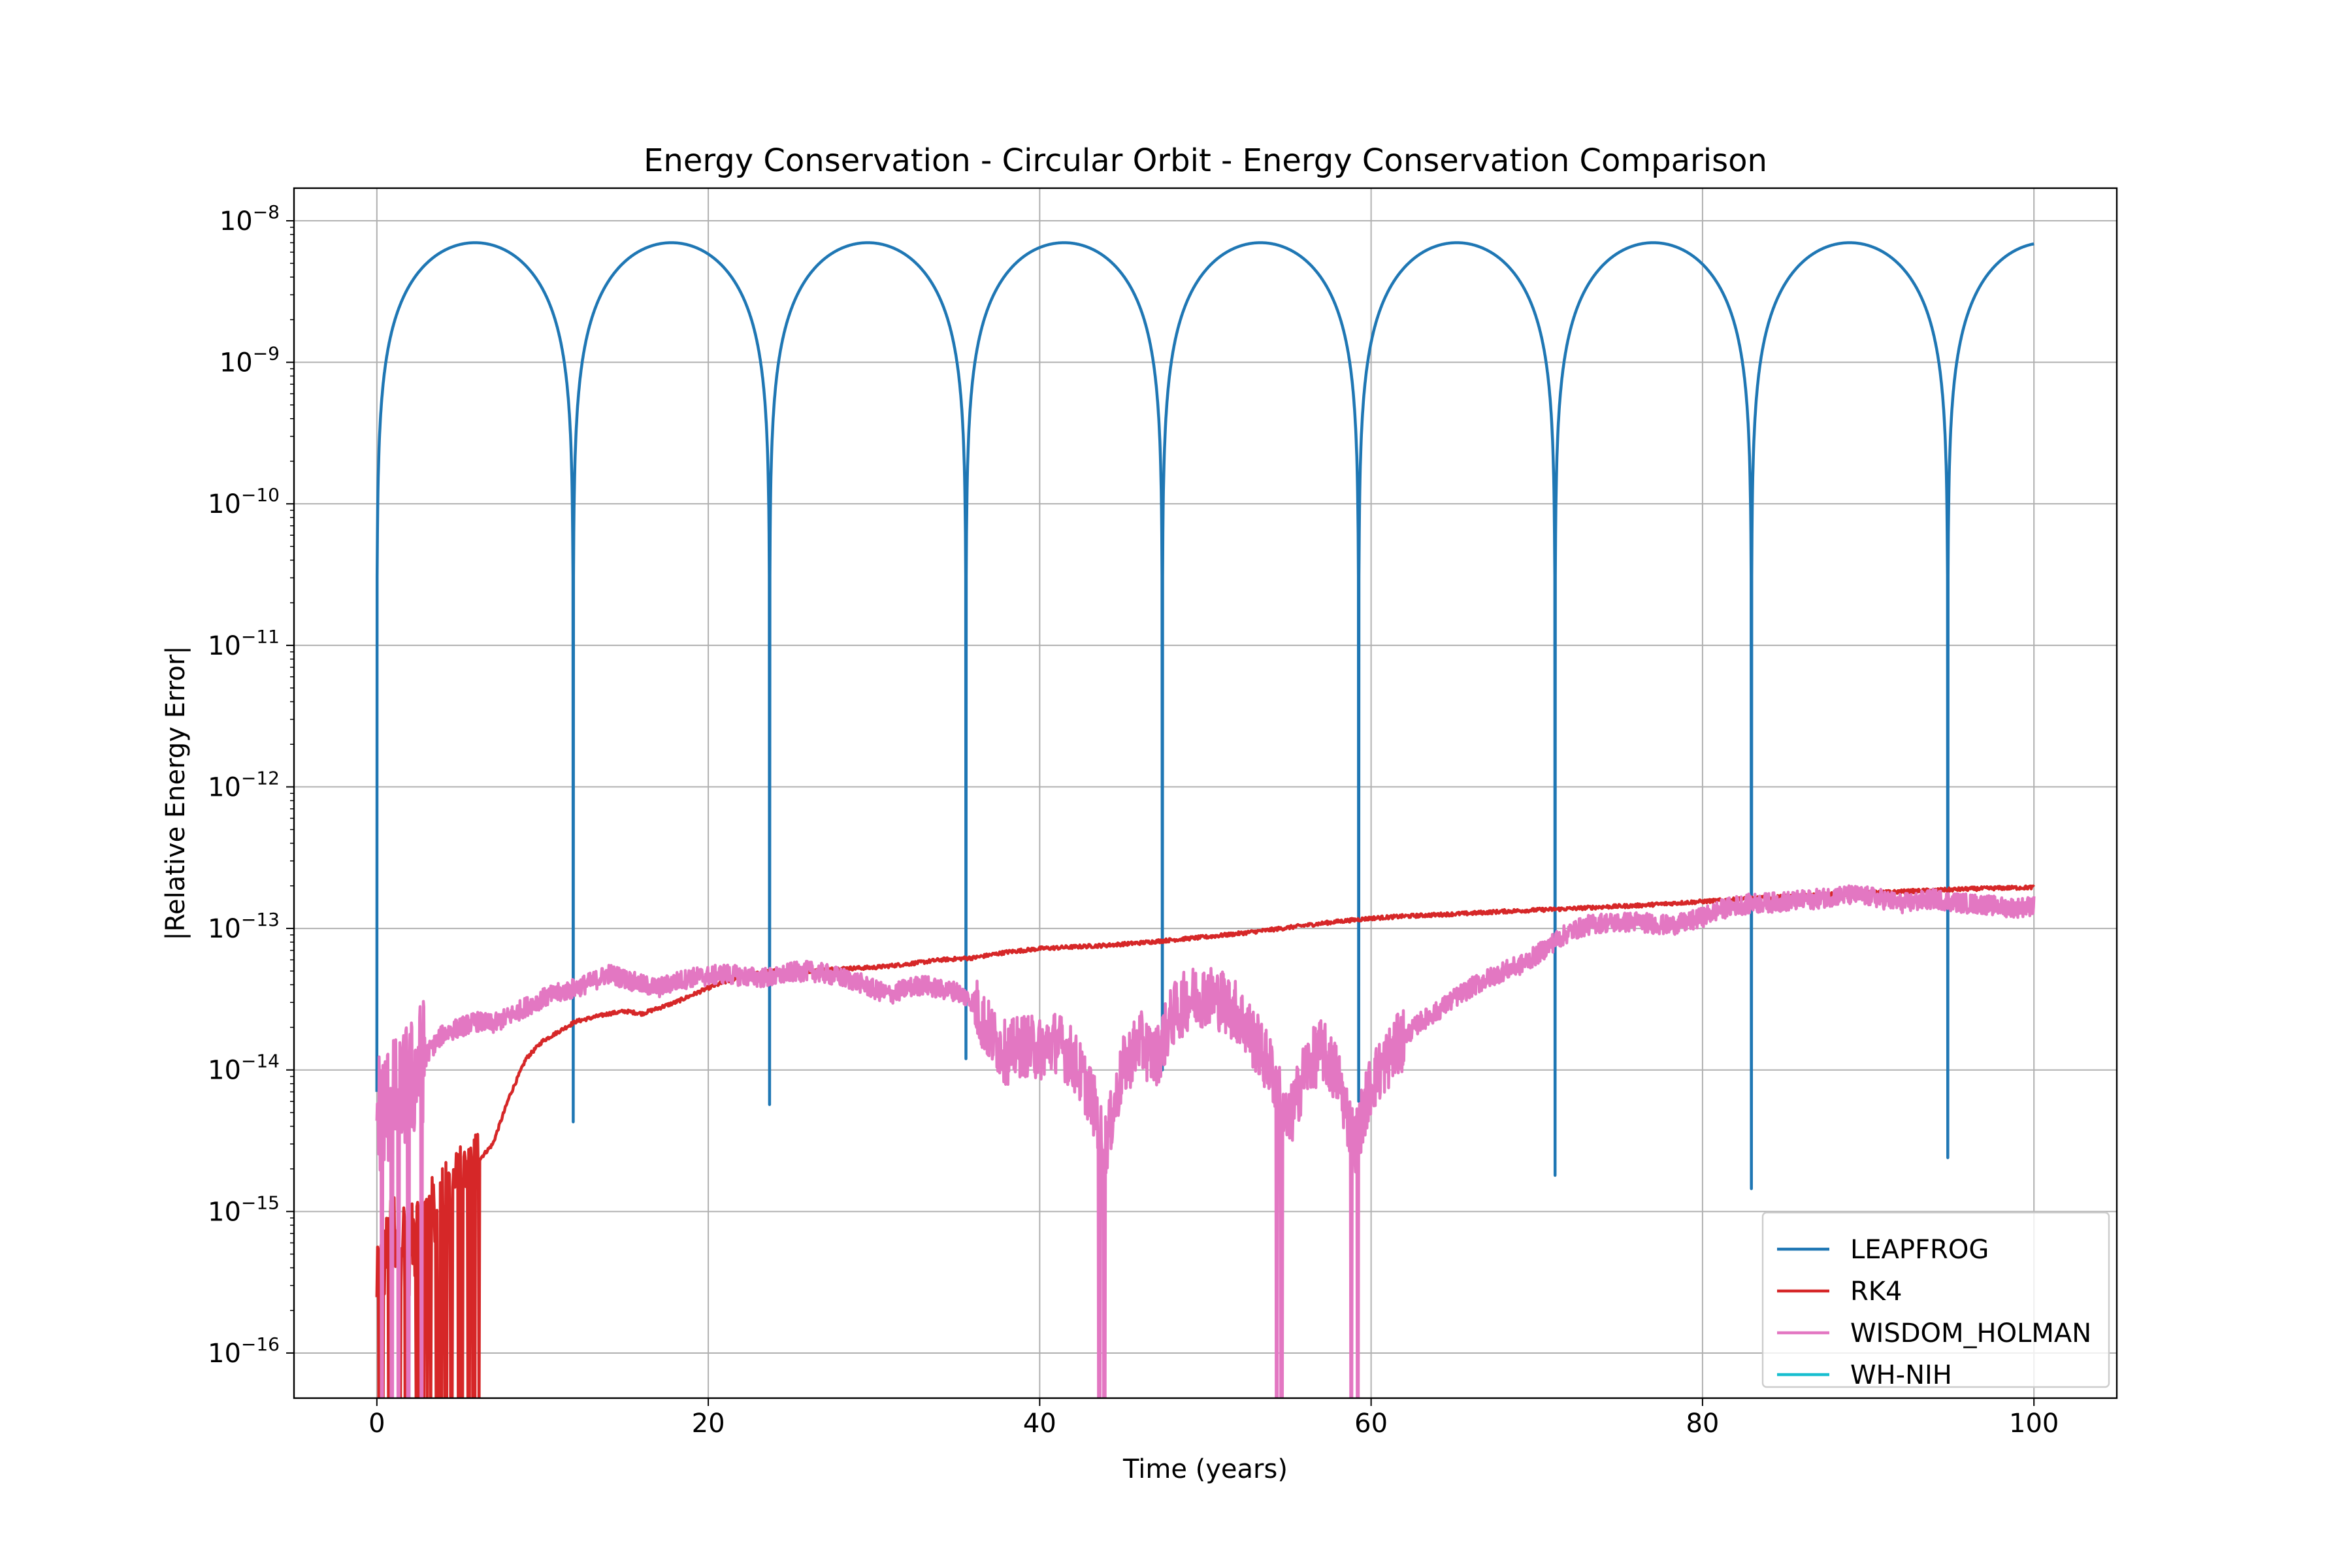 The height and width of the screenshot is (1568, 2352). What do you see at coordinates (244, 926) in the screenshot?
I see `y-tick-label: 10⁻¹³` at bounding box center [244, 926].